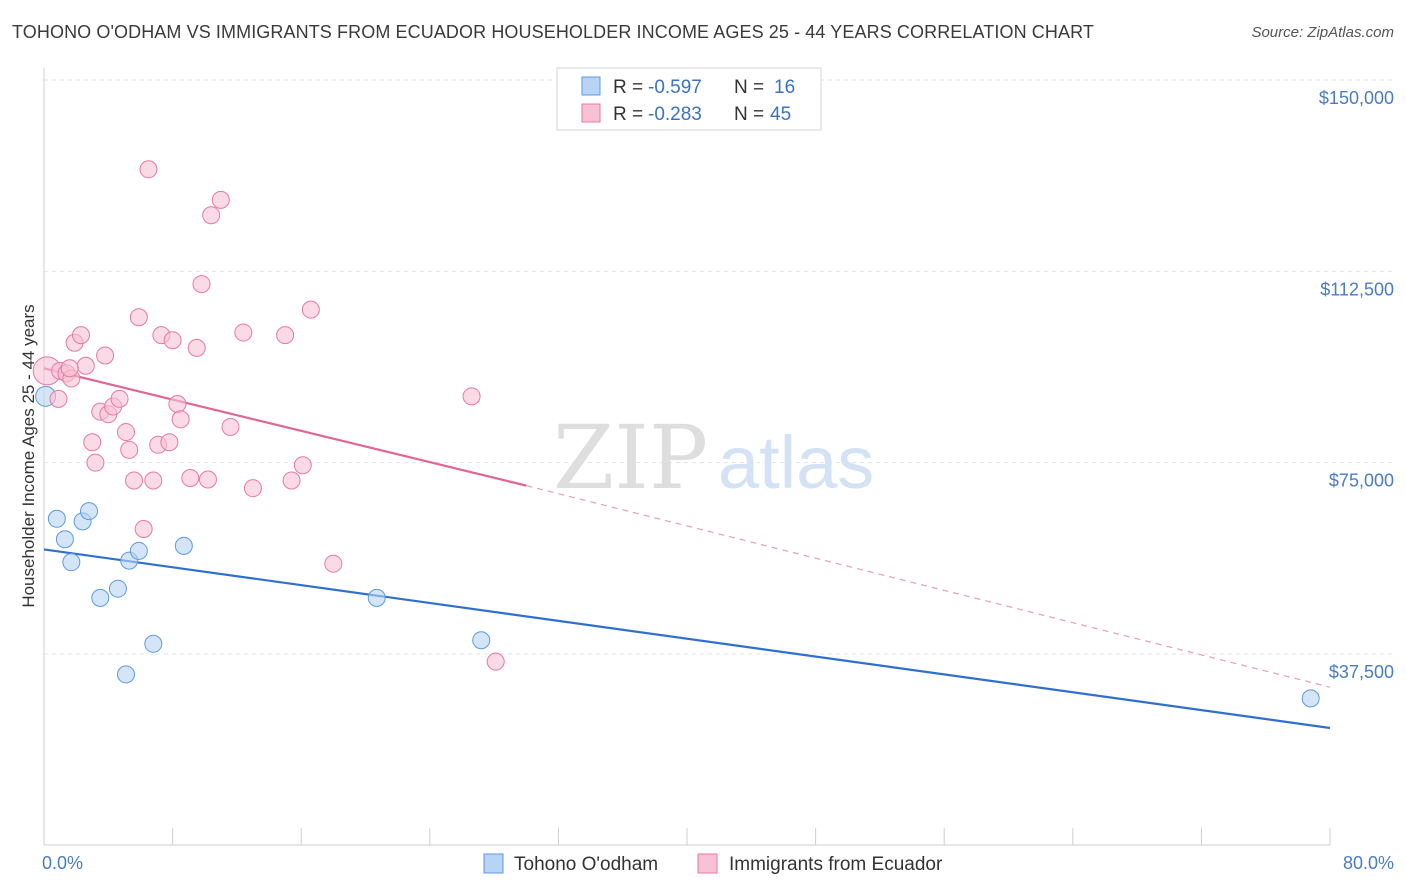 The width and height of the screenshot is (1406, 892). I want to click on bottom-legend-swatch-tohono, so click(493, 863).